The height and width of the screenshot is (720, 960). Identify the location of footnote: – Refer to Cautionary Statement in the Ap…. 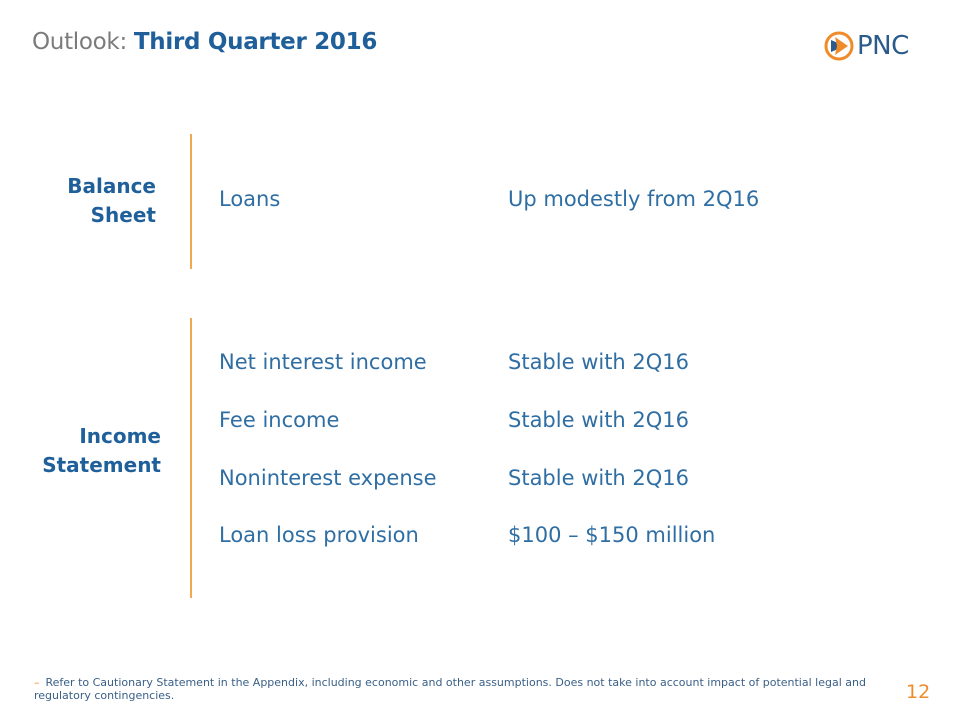
(452, 689).